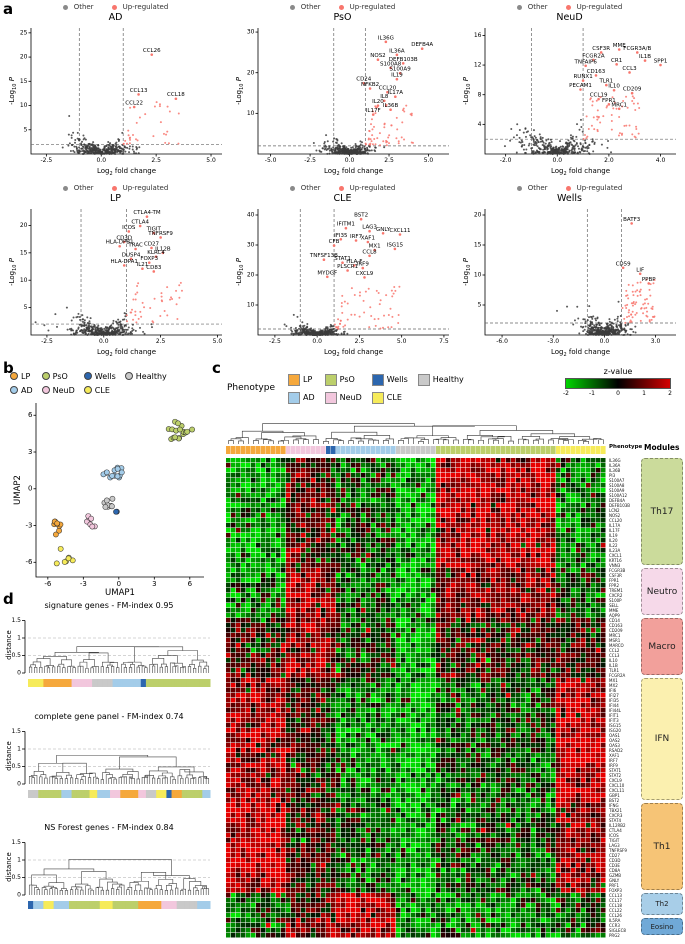  I want to click on legend-label: Wells, so click(105, 376).